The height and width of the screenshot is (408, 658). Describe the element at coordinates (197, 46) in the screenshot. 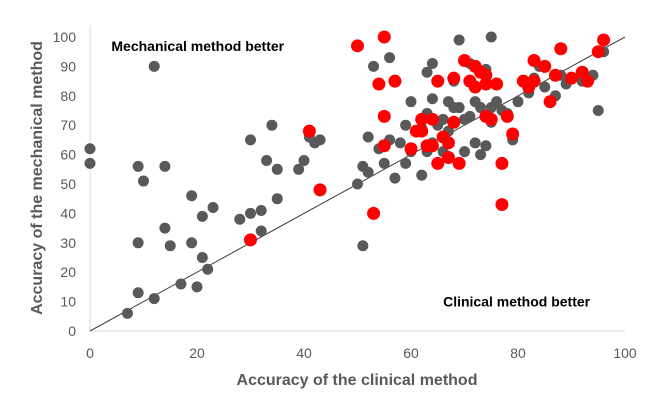

I see `annotation-mechanical: Mechanical method better` at that location.